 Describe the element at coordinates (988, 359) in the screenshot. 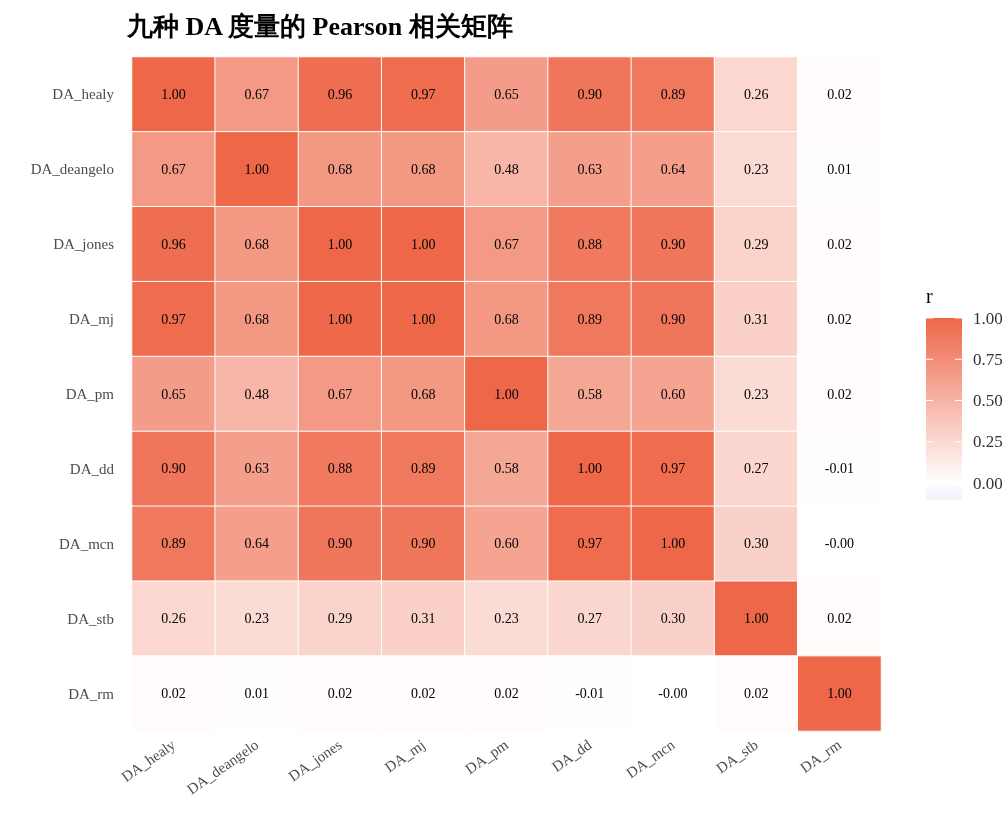

I see `color-bar-label: 0.75` at that location.